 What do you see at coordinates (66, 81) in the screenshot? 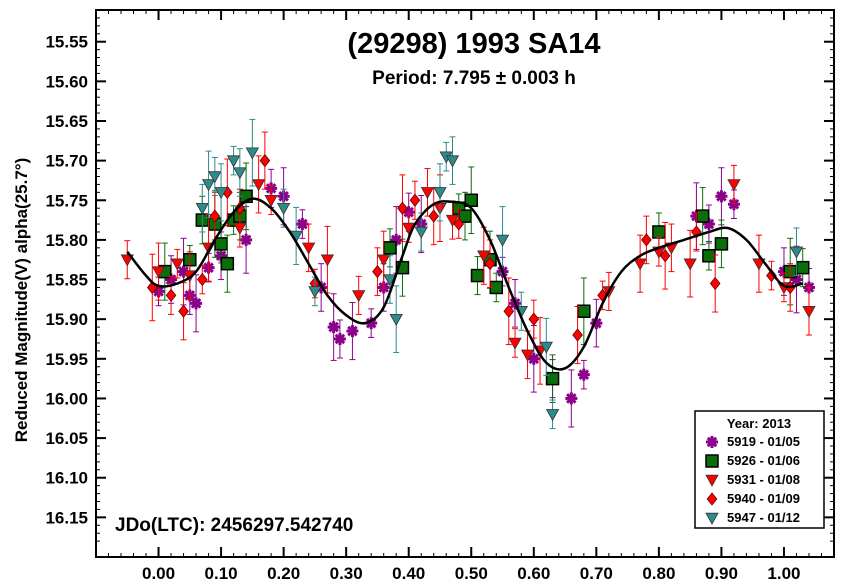
I see `y-tick-label: 15.60` at bounding box center [66, 81].